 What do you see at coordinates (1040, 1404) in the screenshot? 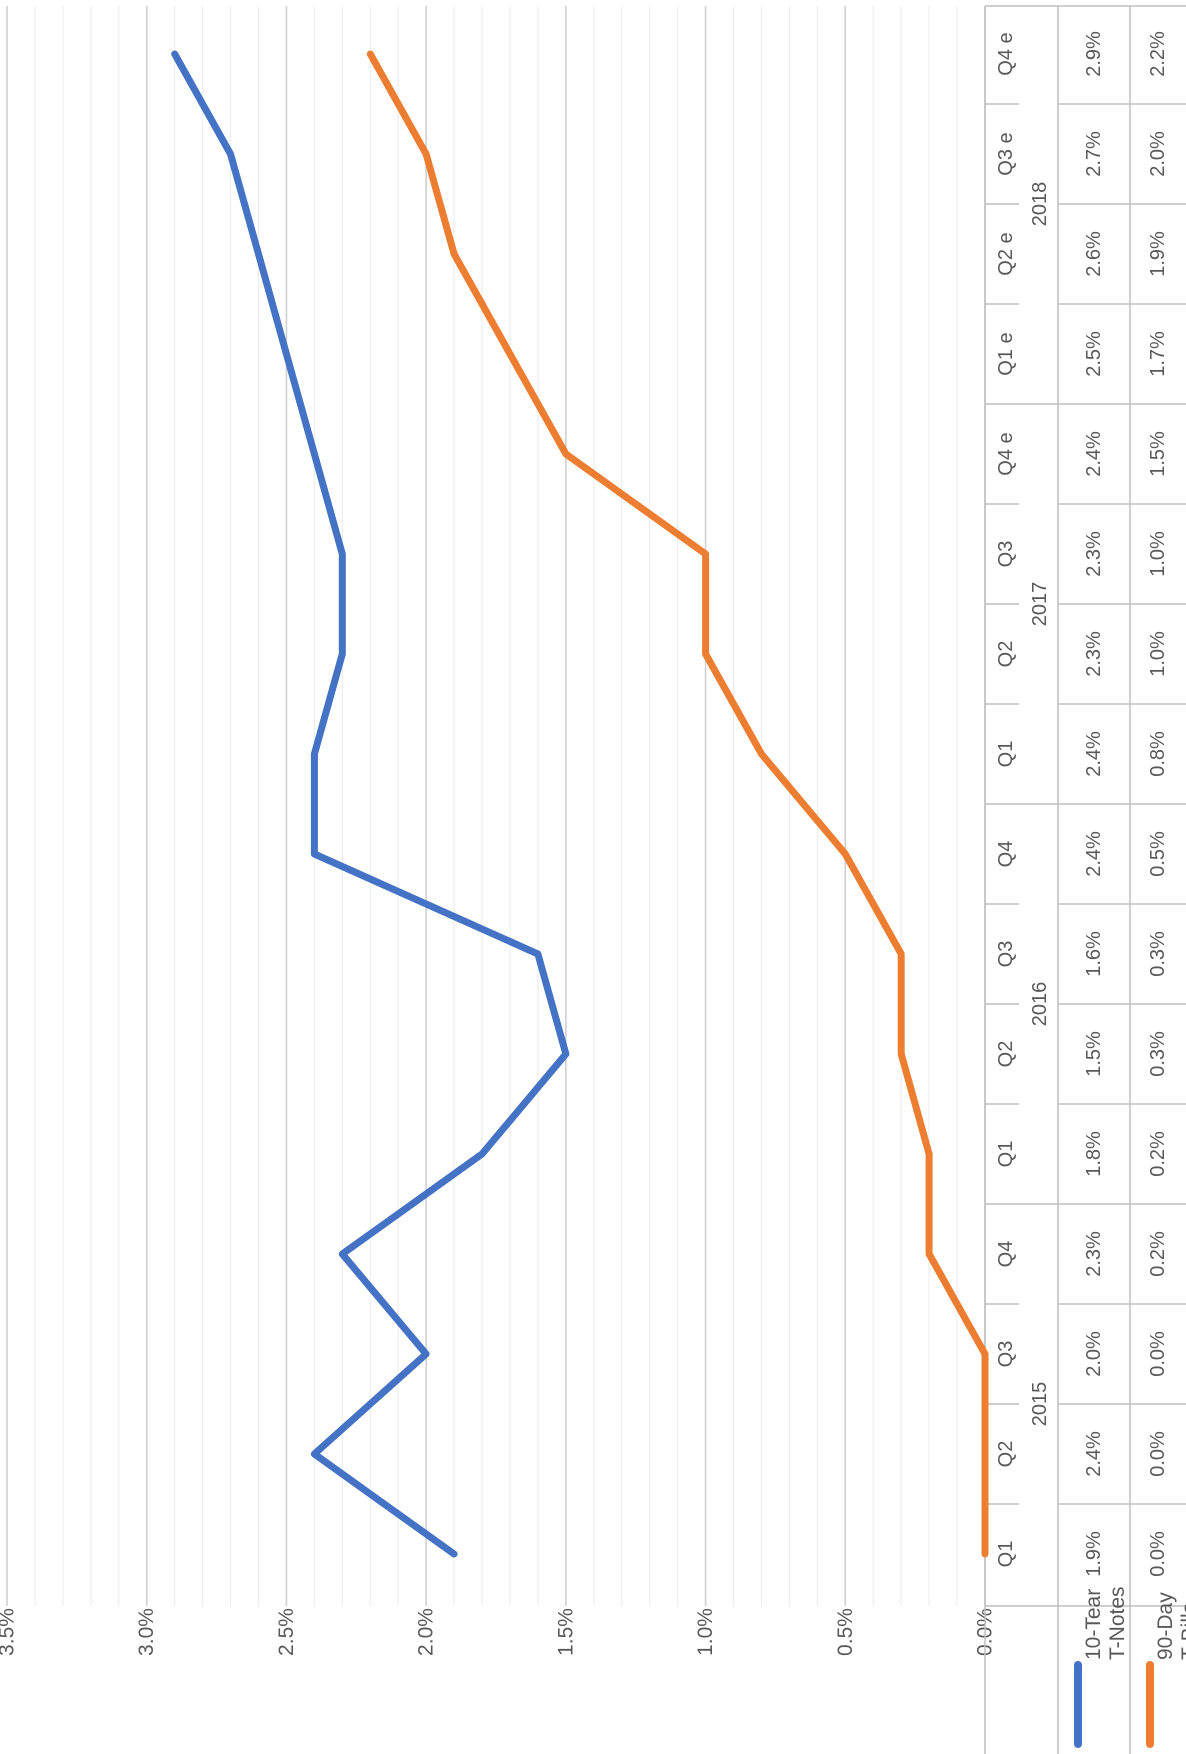
I see `year-label: 2015` at bounding box center [1040, 1404].